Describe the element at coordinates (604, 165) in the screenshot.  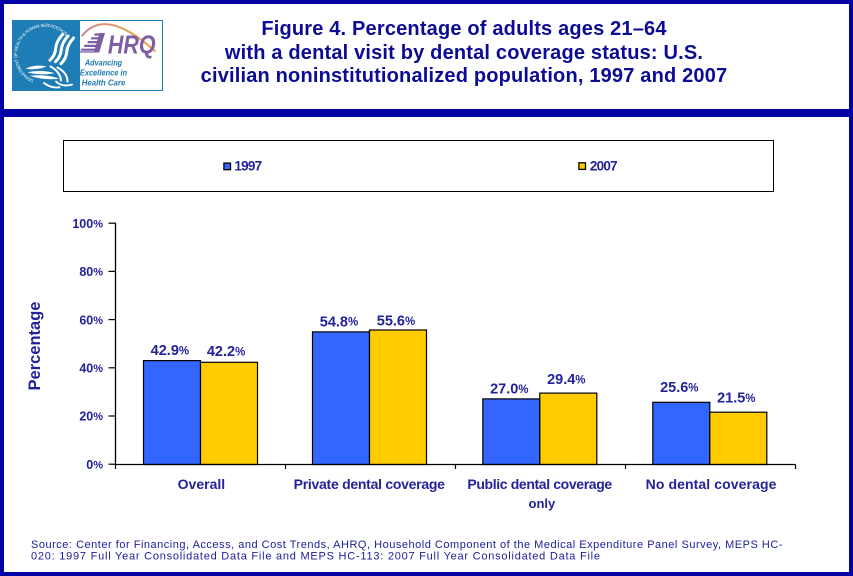
I see `svg-text: 2007` at that location.